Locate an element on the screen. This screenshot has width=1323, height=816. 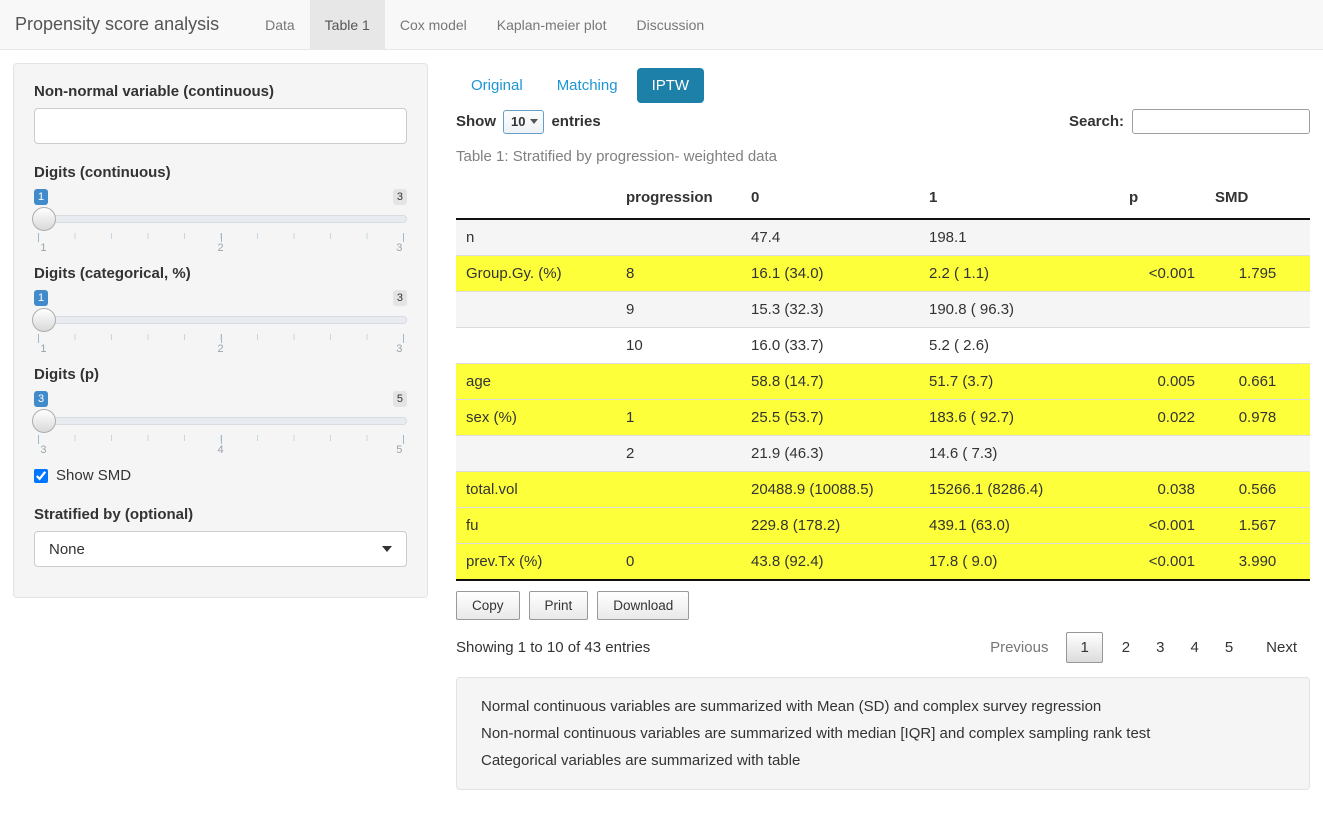
table-row: n 47.4 198.1 is located at coordinates (883, 237).